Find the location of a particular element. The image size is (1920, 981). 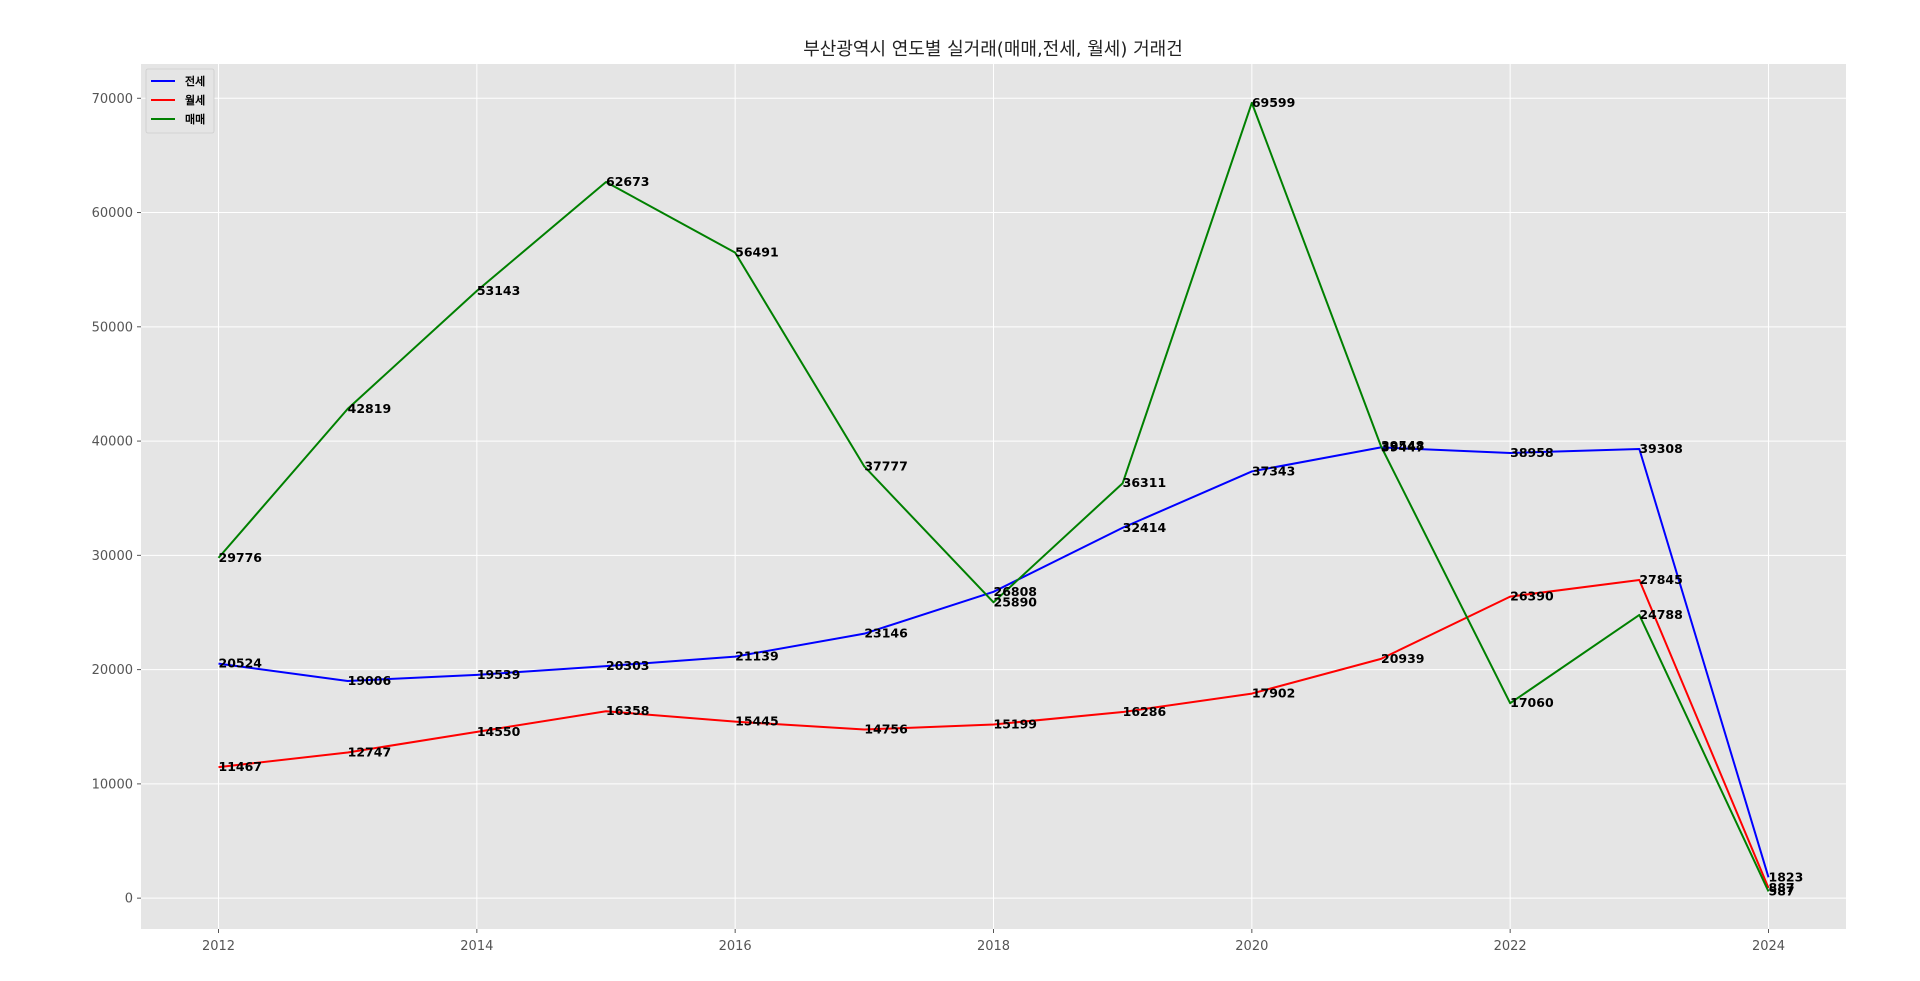

x-tick-label: 2018 is located at coordinates (993, 946).